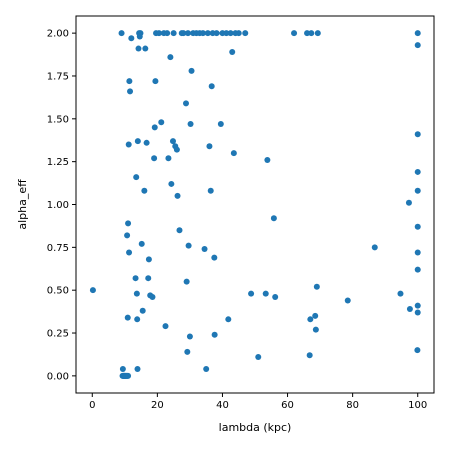 The height and width of the screenshot is (450, 450). I want to click on y-tick-label: 0.25, so click(58, 334).